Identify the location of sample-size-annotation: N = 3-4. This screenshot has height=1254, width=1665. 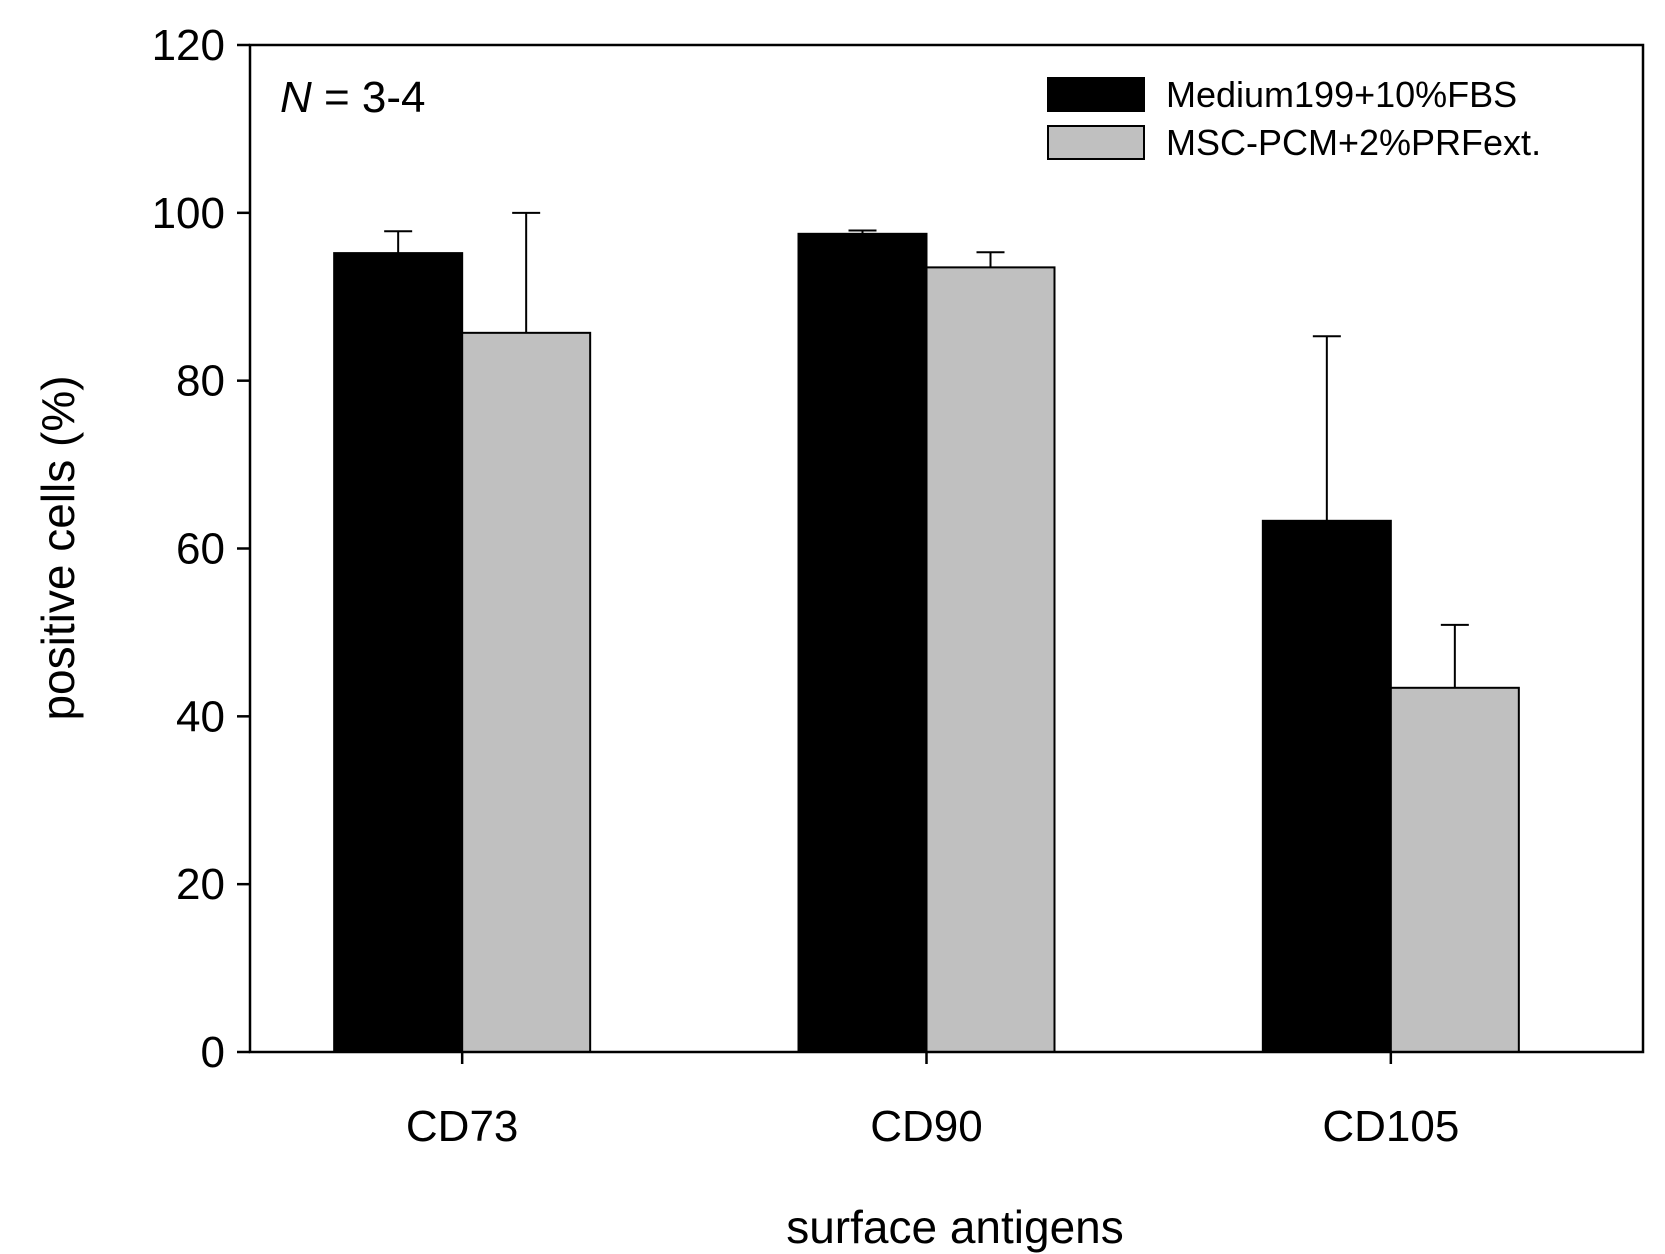
(353, 97).